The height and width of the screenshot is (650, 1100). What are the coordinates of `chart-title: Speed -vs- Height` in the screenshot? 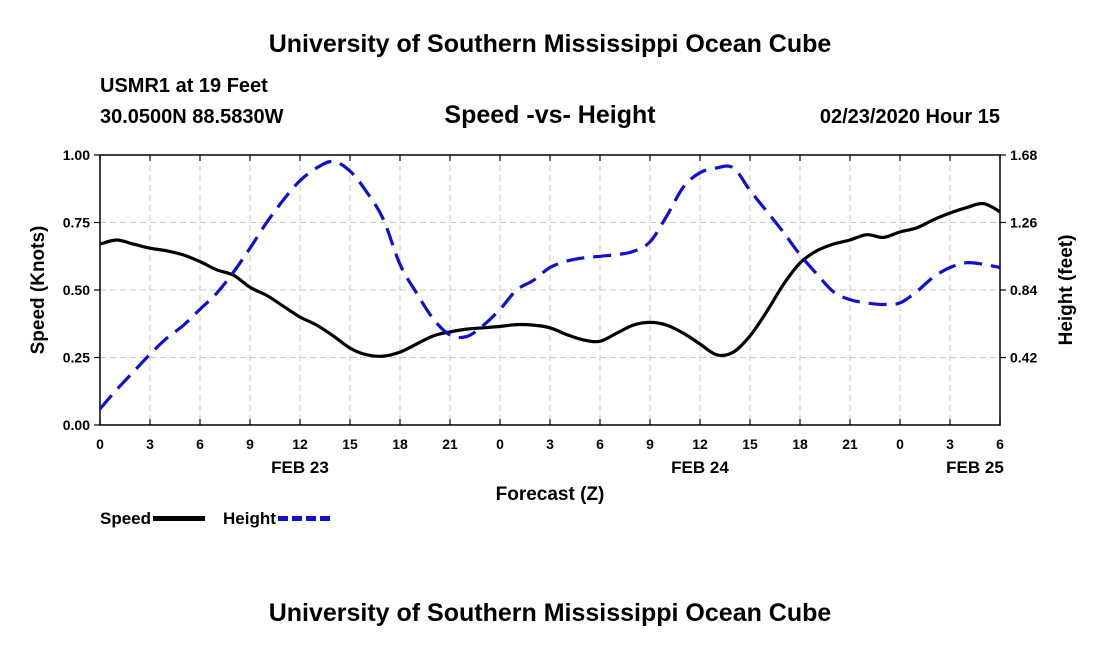 It's located at (550, 115).